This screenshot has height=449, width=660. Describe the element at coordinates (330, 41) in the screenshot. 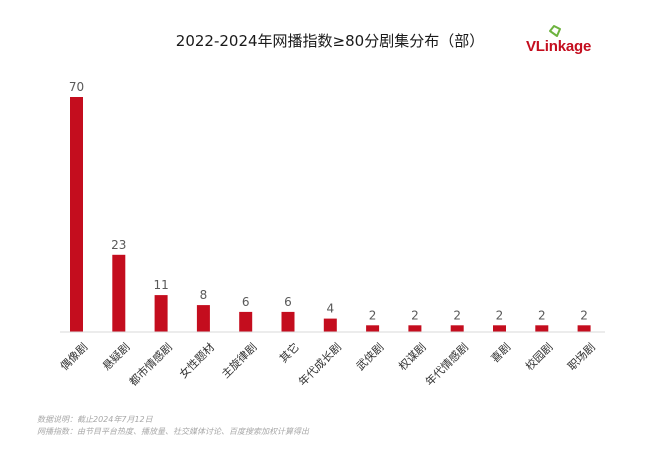

I see `chart-title: 2022-2024年网播指数≥80分剧集分布（部）` at that location.